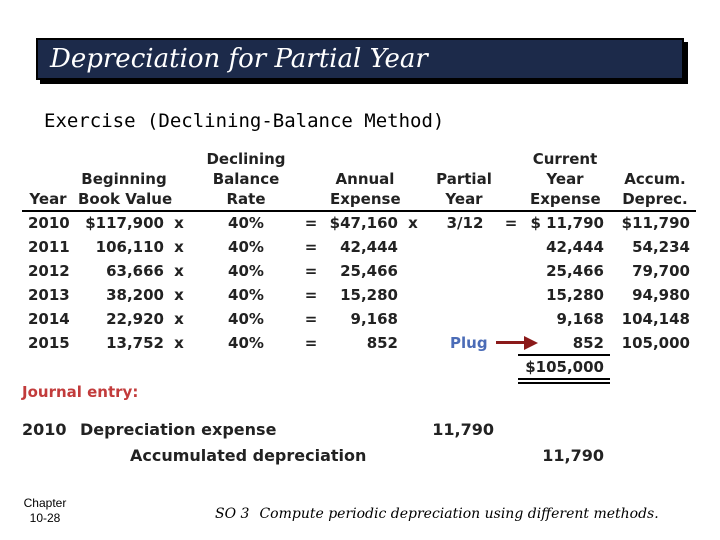 Image resolution: width=720 pixels, height=540 pixels. I want to click on header-rate-line2: Balance, so click(246, 179).